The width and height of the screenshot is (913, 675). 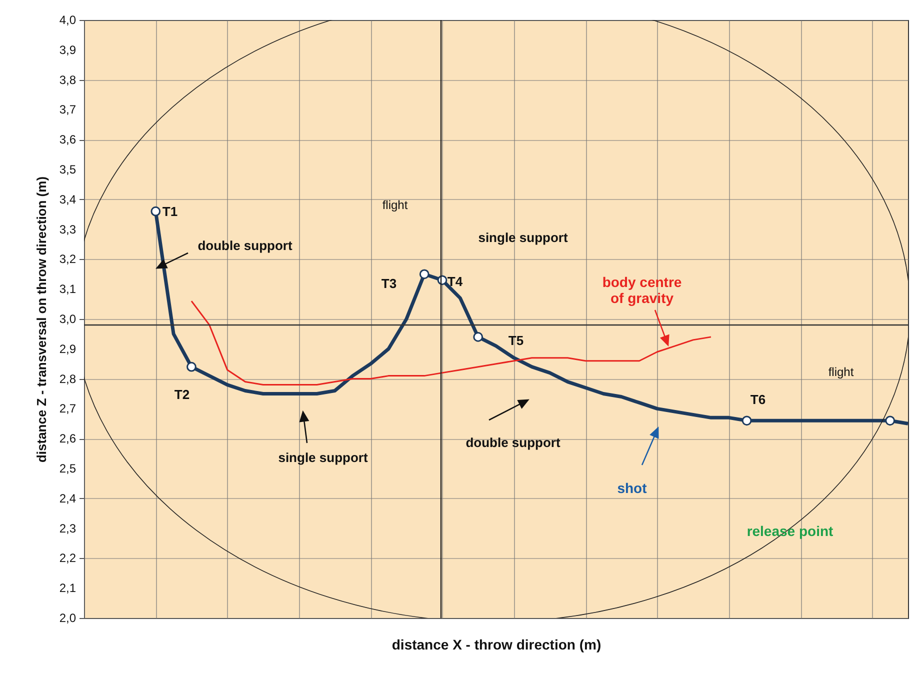 What do you see at coordinates (516, 340) in the screenshot?
I see `annotation: T5` at bounding box center [516, 340].